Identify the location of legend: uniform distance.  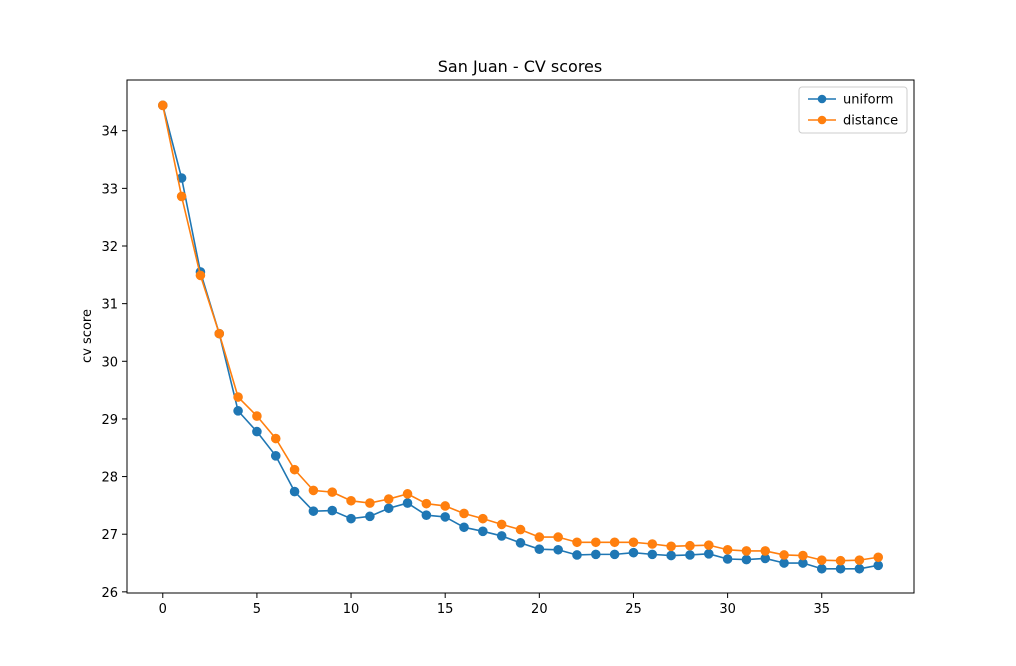
(853, 110).